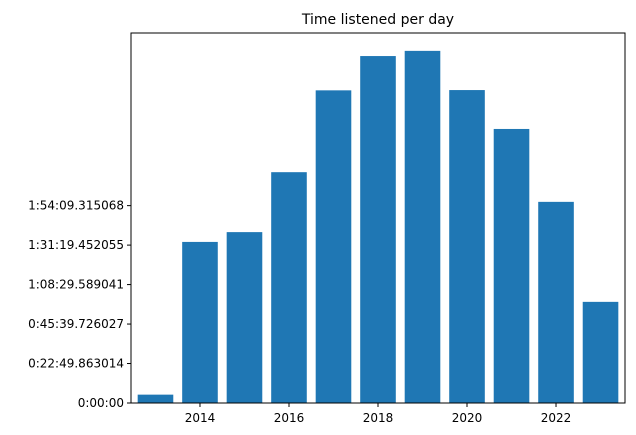 This screenshot has height=435, width=636. I want to click on x-tick-label: 2014, so click(200, 418).